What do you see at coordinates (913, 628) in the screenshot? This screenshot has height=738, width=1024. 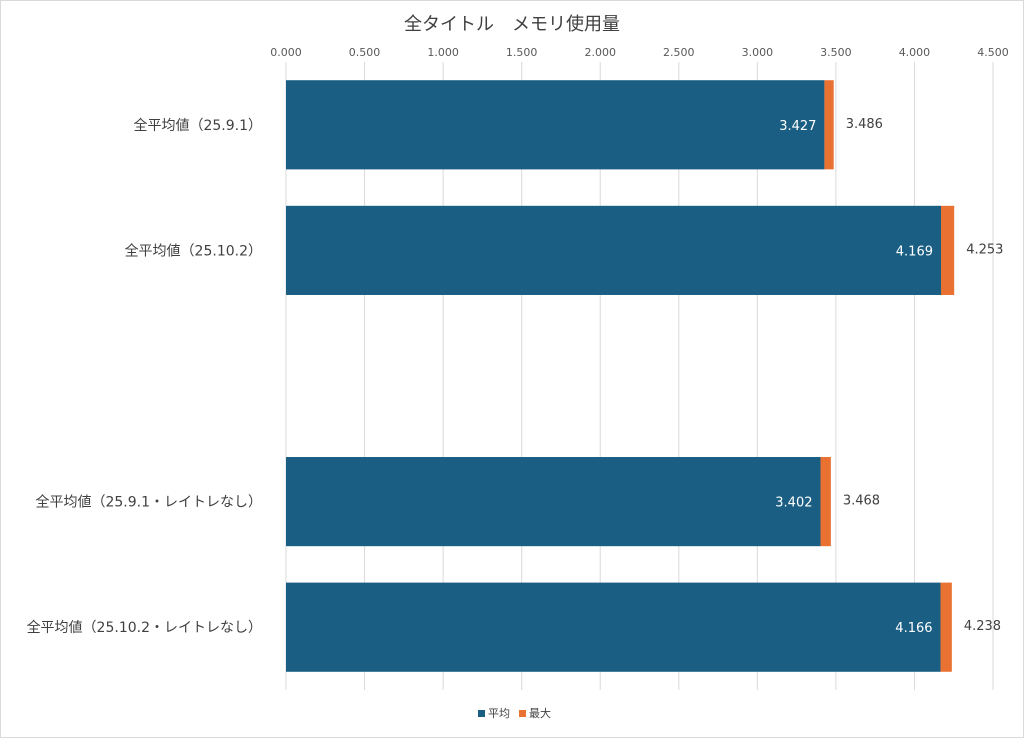 I see `data-label-average: 4.166` at bounding box center [913, 628].